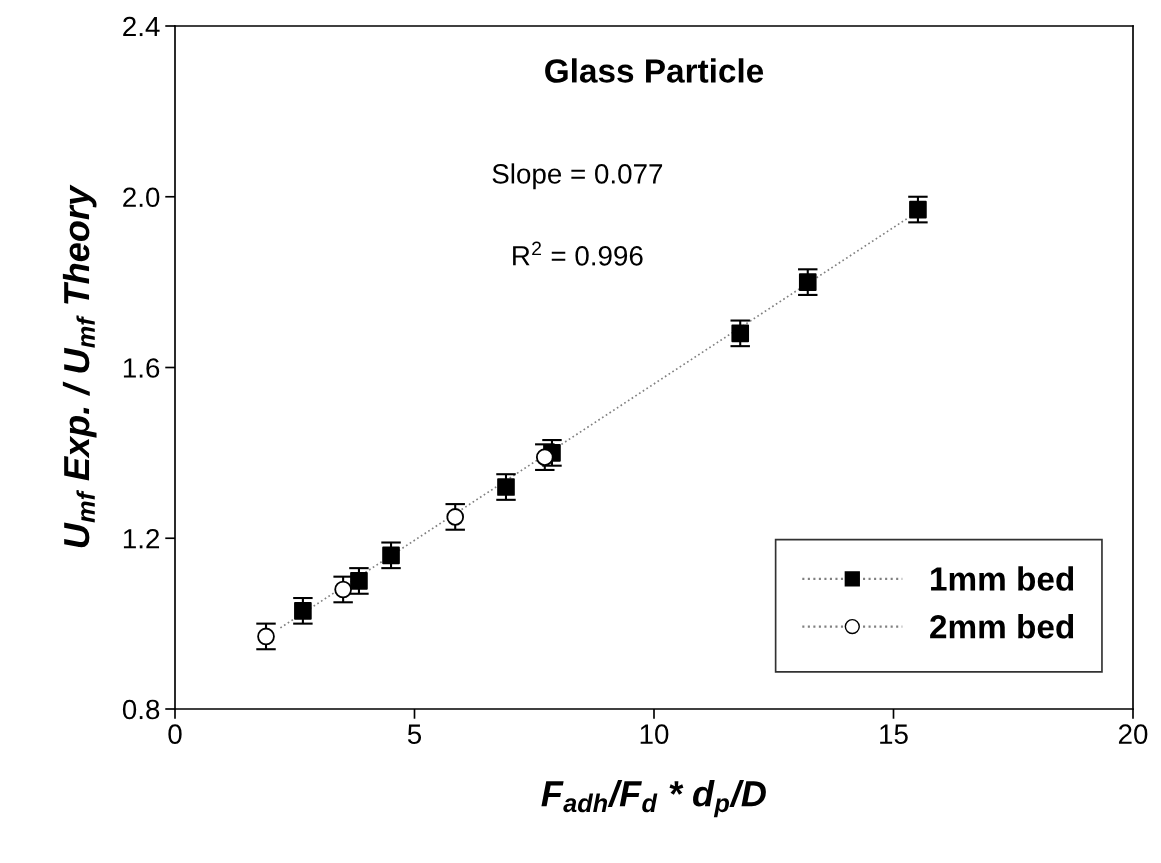 Image resolution: width=1161 pixels, height=863 pixels. I want to click on y-tick-label: 2.4, so click(141, 26).